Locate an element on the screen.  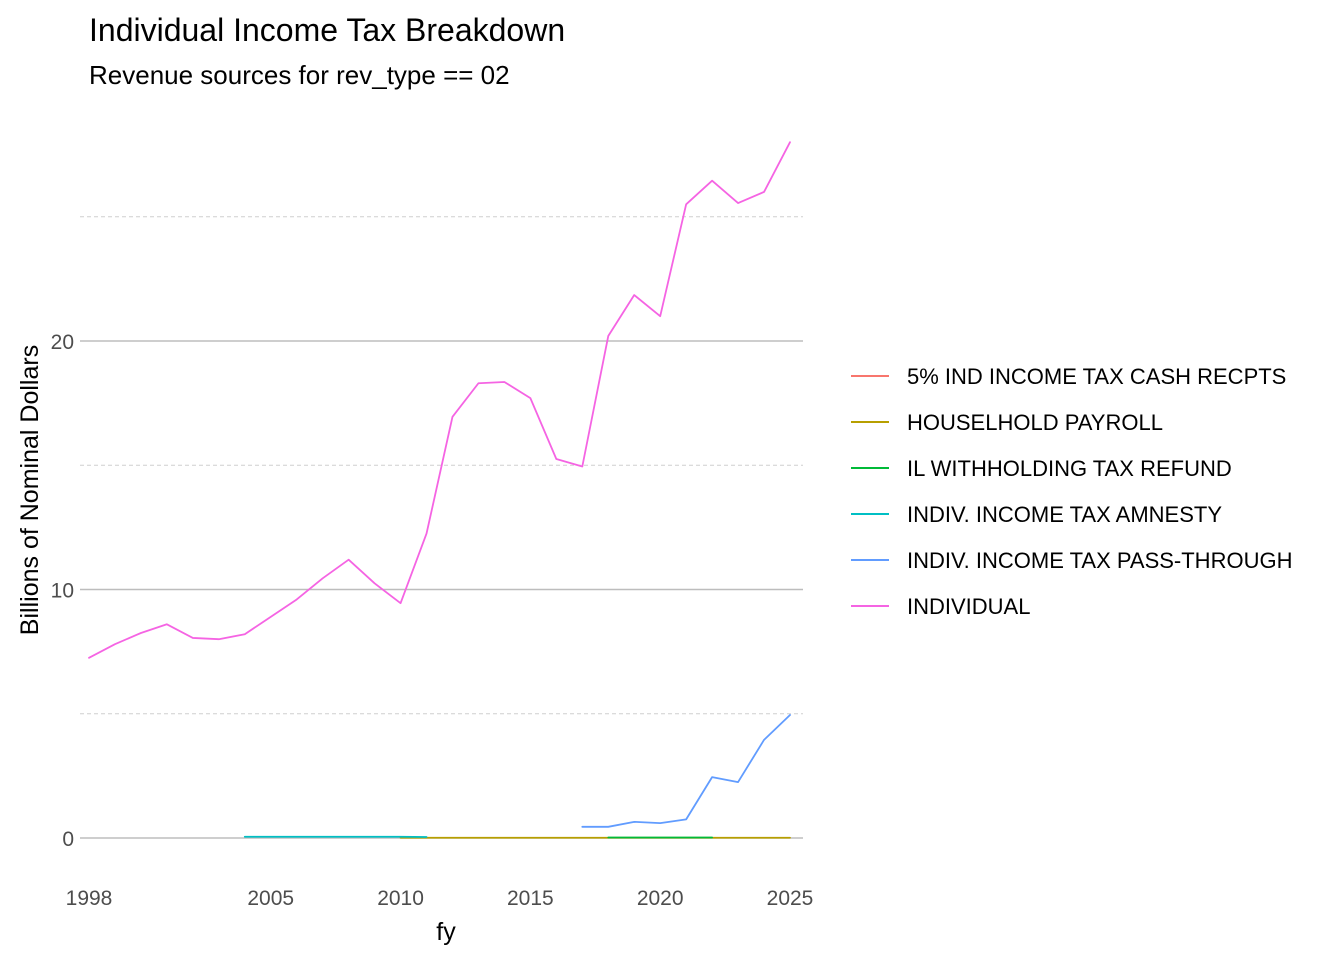
y-tick-label: 20 is located at coordinates (62, 342).